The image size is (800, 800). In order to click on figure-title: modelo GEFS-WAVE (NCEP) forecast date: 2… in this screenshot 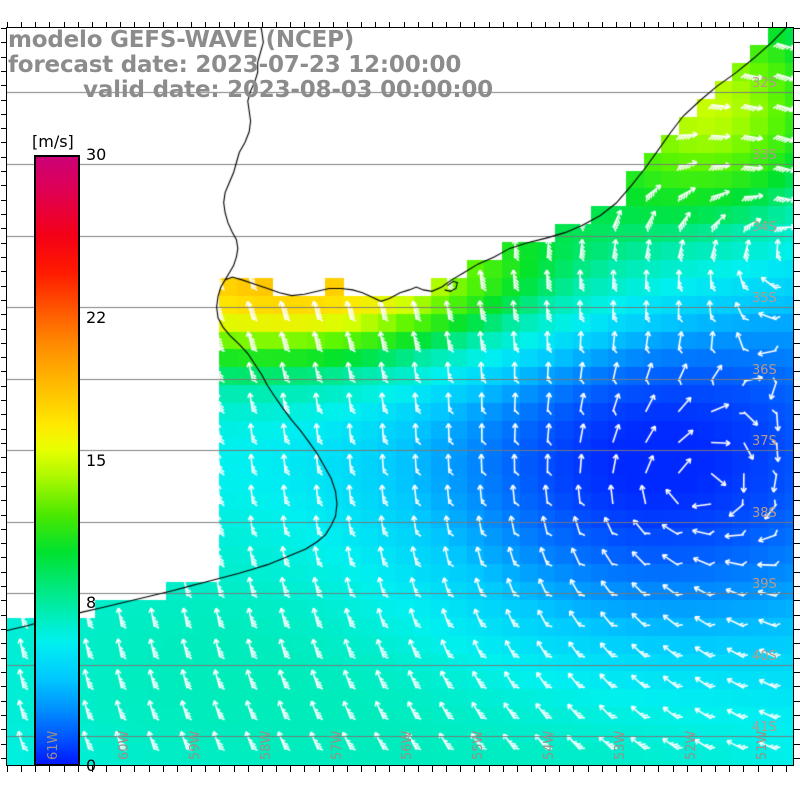, I will do `click(288, 65)`.